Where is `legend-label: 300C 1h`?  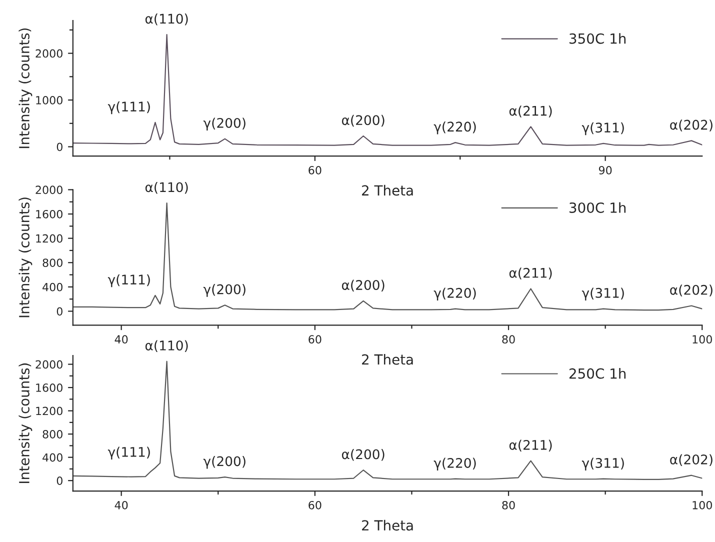 legend-label: 300C 1h is located at coordinates (598, 207).